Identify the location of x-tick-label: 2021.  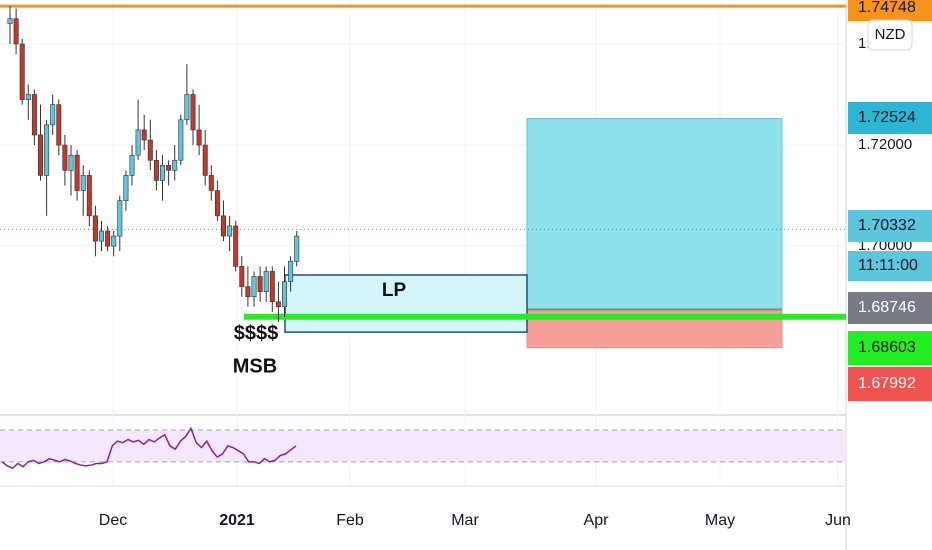
(237, 520).